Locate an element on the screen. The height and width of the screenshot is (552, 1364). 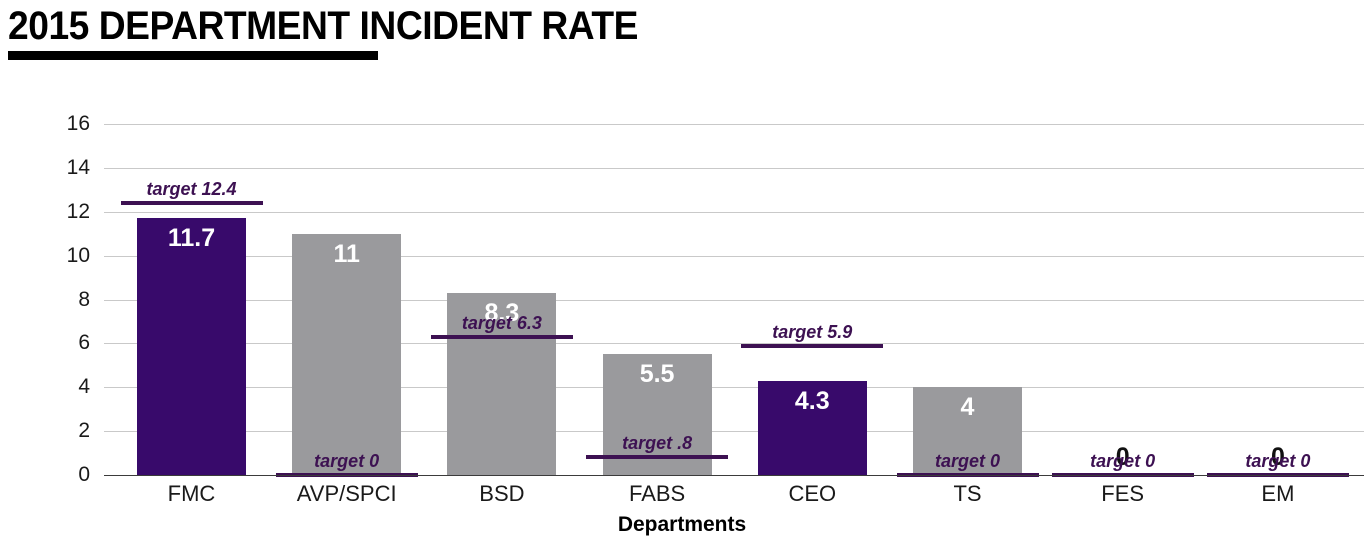
y-axis-tick-label: 4 is located at coordinates (84, 387).